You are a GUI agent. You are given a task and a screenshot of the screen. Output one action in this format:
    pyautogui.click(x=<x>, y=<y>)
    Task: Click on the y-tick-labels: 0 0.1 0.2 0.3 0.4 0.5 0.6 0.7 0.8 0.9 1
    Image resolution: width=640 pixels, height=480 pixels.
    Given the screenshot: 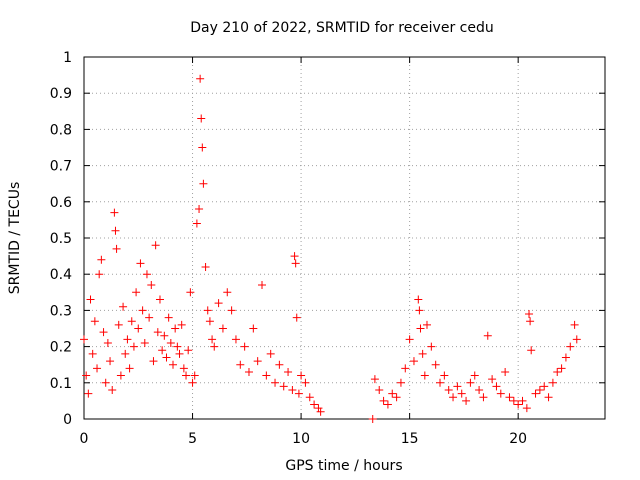 What is the action you would take?
    pyautogui.click(x=61, y=239)
    